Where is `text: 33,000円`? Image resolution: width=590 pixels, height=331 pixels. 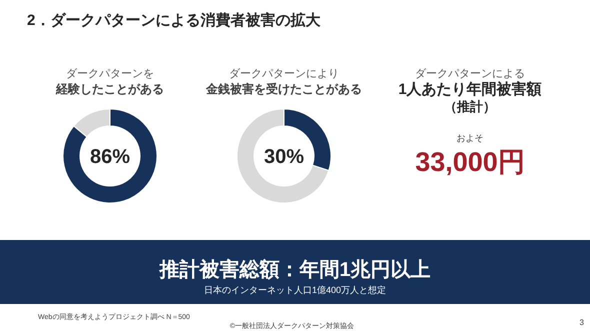 text: 33,000円 is located at coordinates (470, 162).